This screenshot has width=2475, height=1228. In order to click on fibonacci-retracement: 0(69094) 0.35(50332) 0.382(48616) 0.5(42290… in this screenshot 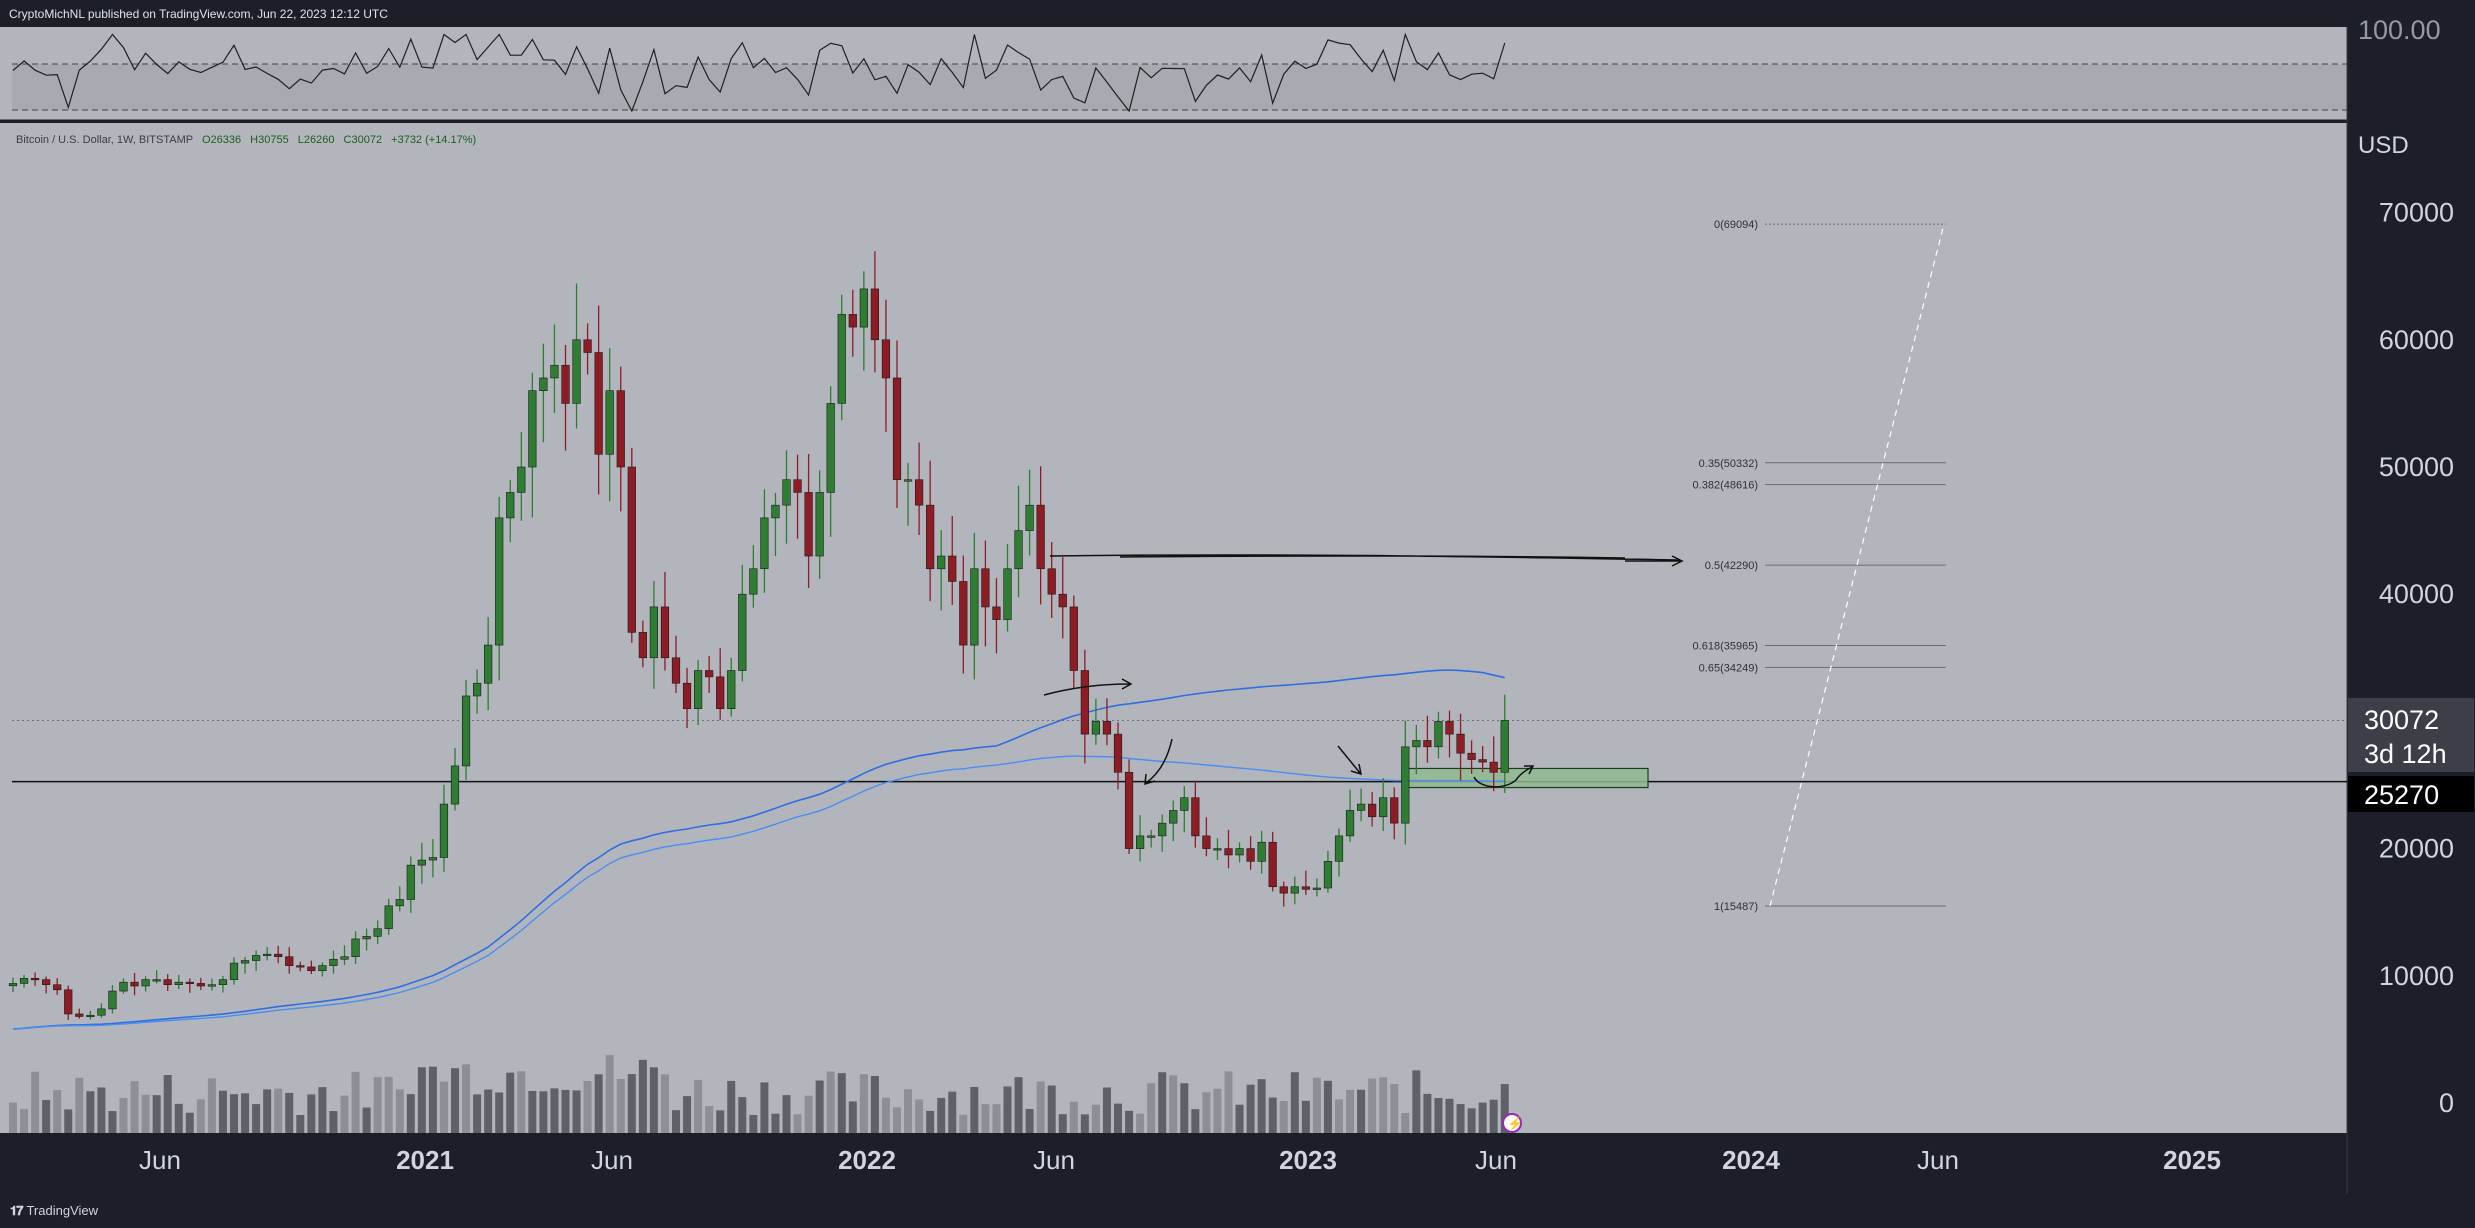, I will do `click(1819, 566)`.